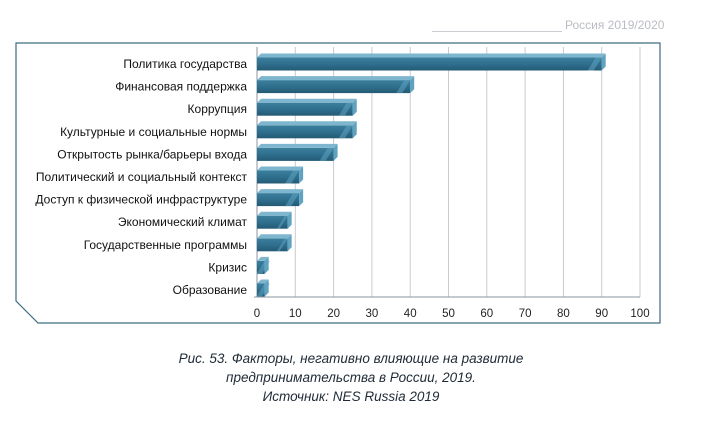 Image resolution: width=702 pixels, height=426 pixels. Describe the element at coordinates (295, 314) in the screenshot. I see `x-tick-label: 10` at that location.